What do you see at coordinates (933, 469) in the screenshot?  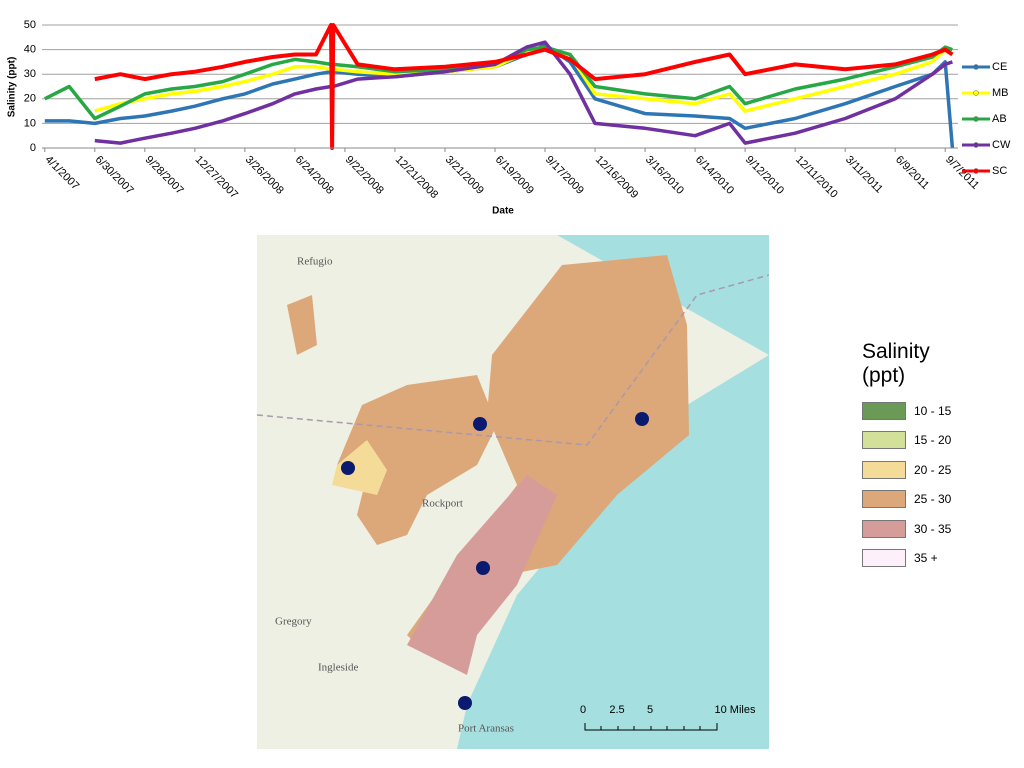 I see `legend-label: 20 - 25` at bounding box center [933, 469].